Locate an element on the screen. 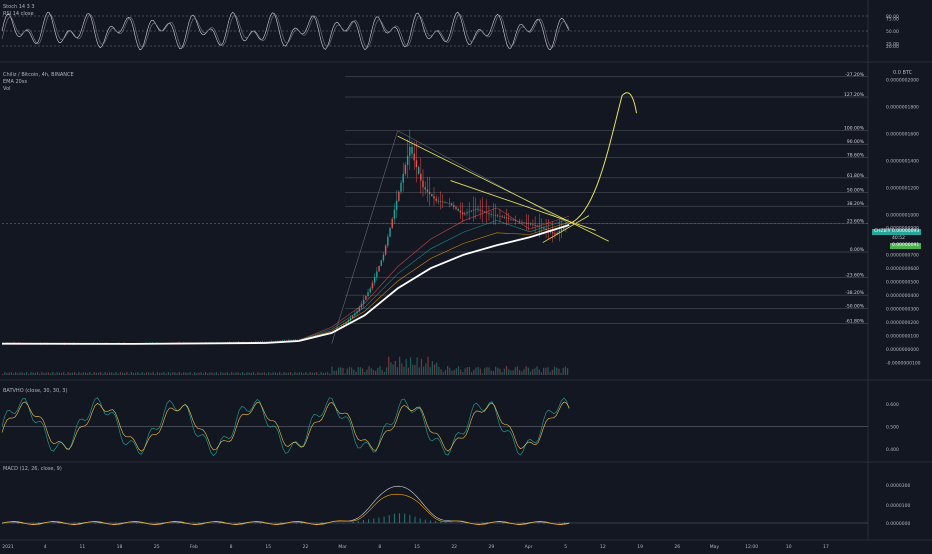  unit-label: 0.0 BTC is located at coordinates (902, 73).